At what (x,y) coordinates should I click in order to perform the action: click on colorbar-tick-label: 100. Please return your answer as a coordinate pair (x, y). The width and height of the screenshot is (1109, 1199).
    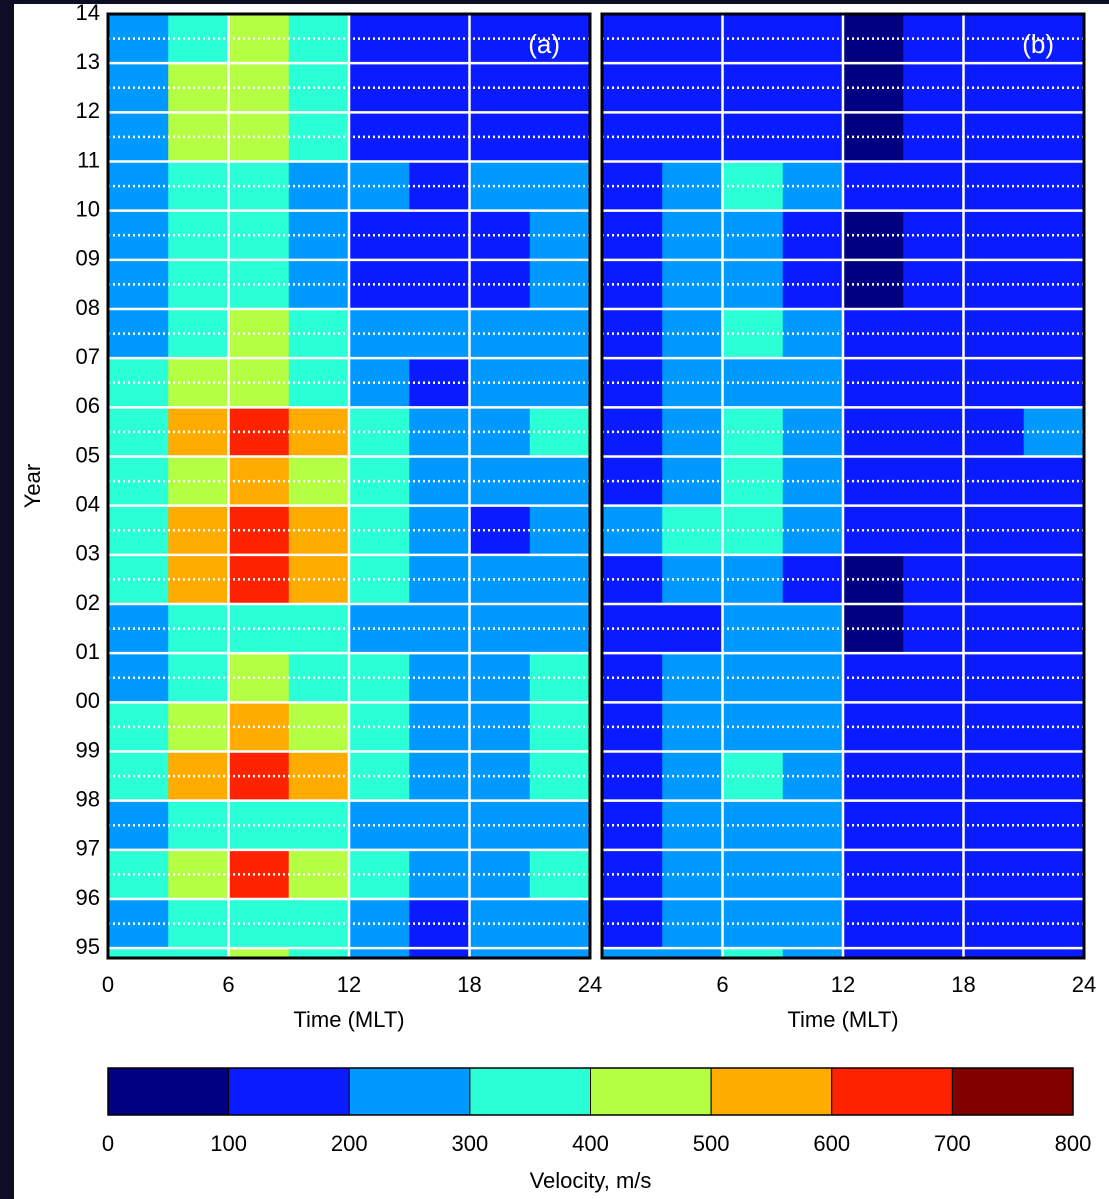
    Looking at the image, I should click on (228, 1143).